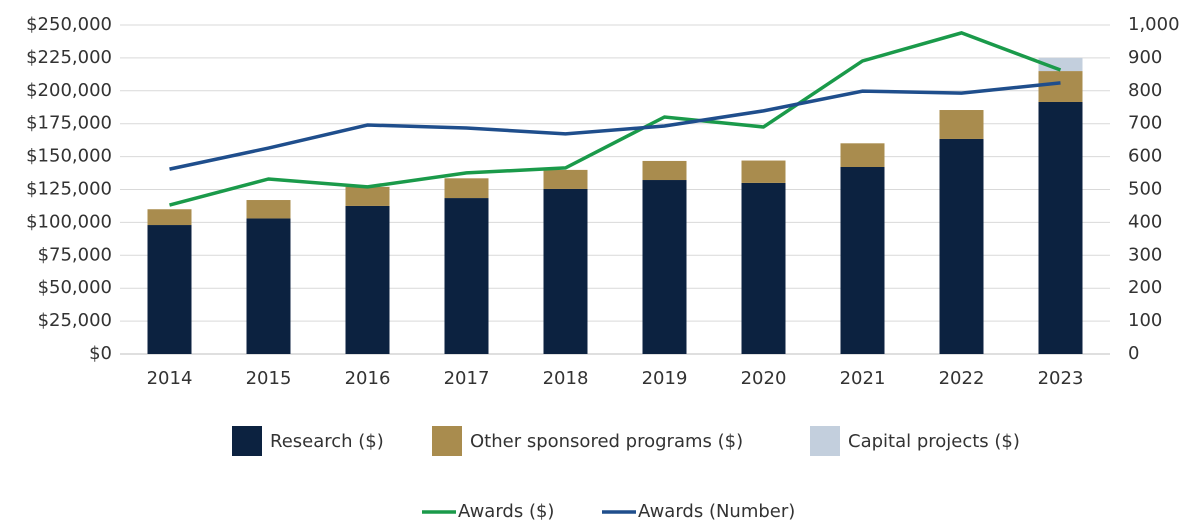 This screenshot has height=527, width=1195. Describe the element at coordinates (1133, 353) in the screenshot. I see `y2-tick-label: 0` at that location.